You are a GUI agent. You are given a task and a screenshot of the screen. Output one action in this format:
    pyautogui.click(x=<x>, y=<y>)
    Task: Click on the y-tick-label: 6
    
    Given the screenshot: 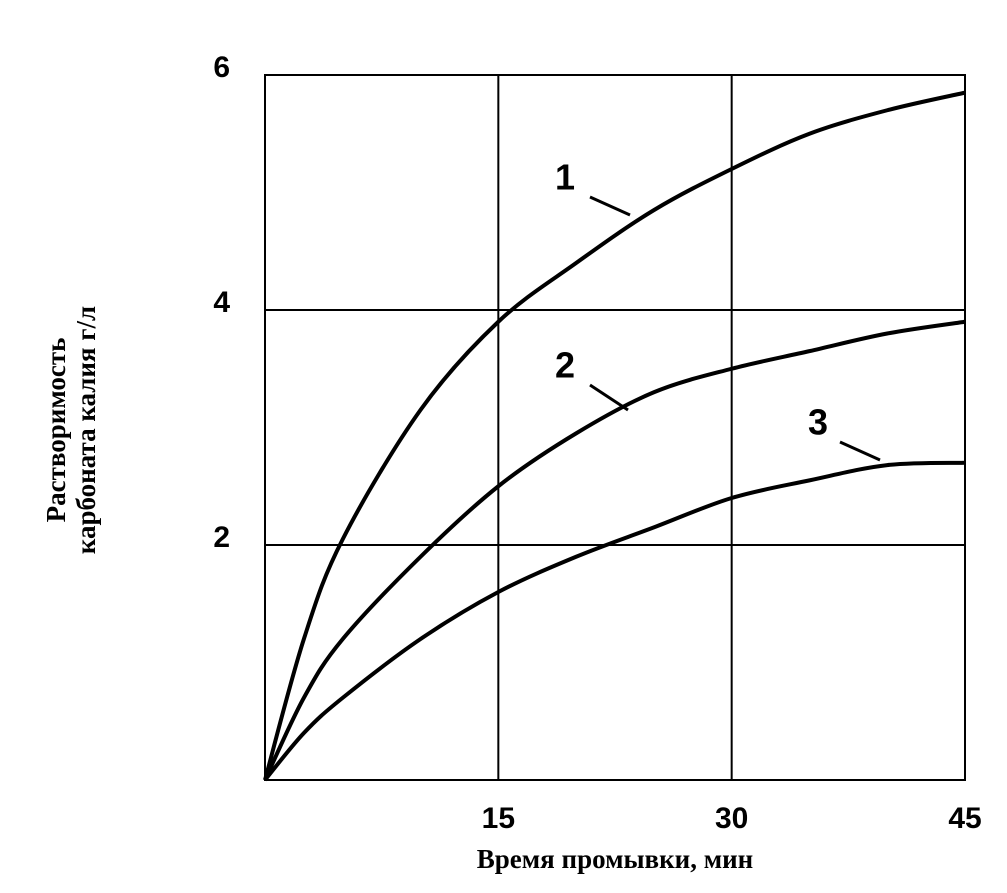 What is the action you would take?
    pyautogui.click(x=221, y=67)
    